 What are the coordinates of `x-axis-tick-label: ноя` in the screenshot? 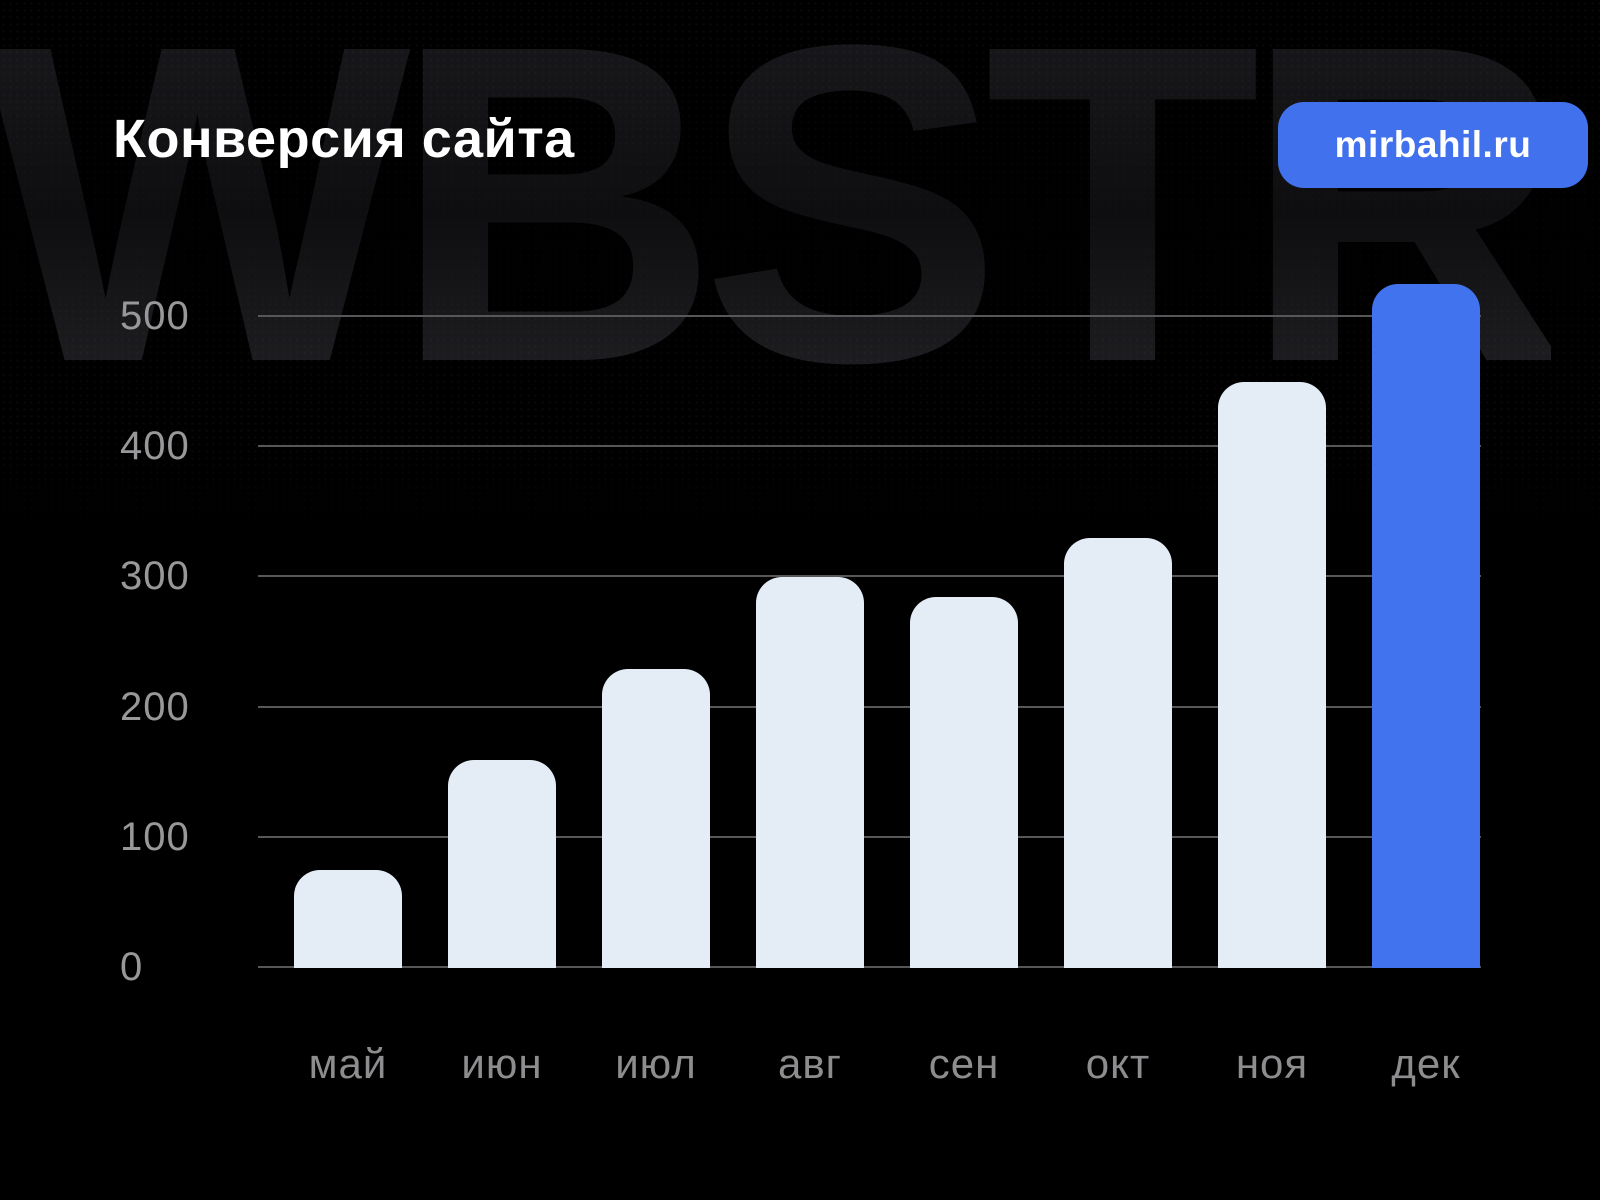 It's located at (1272, 1063).